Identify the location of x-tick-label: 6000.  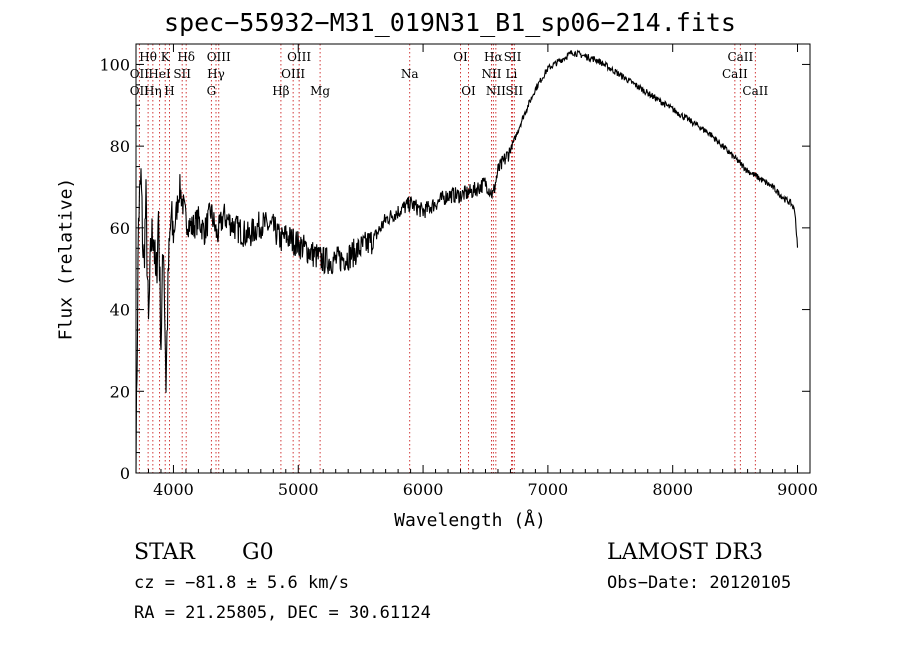
(423, 489).